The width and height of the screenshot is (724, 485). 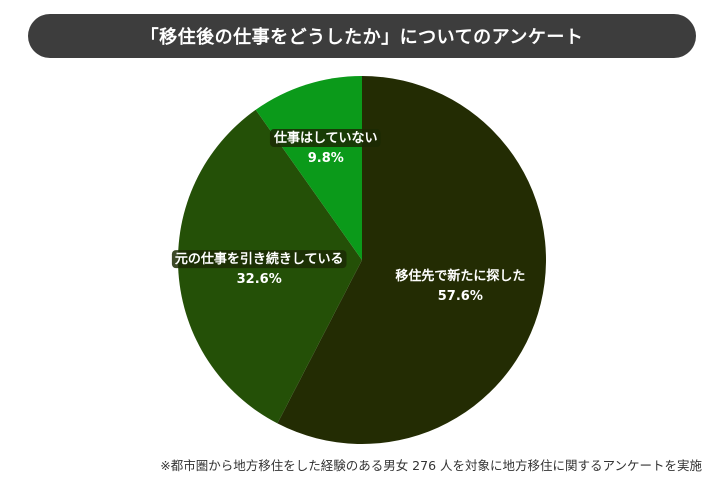 I want to click on title-banner: 「移住後の仕事をどうしたか」についてのアンケート, so click(x=362, y=36).